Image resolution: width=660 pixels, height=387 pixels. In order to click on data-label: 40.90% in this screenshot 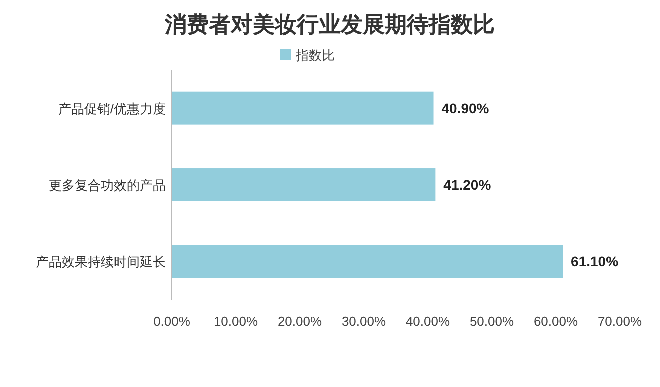, I will do `click(466, 108)`.